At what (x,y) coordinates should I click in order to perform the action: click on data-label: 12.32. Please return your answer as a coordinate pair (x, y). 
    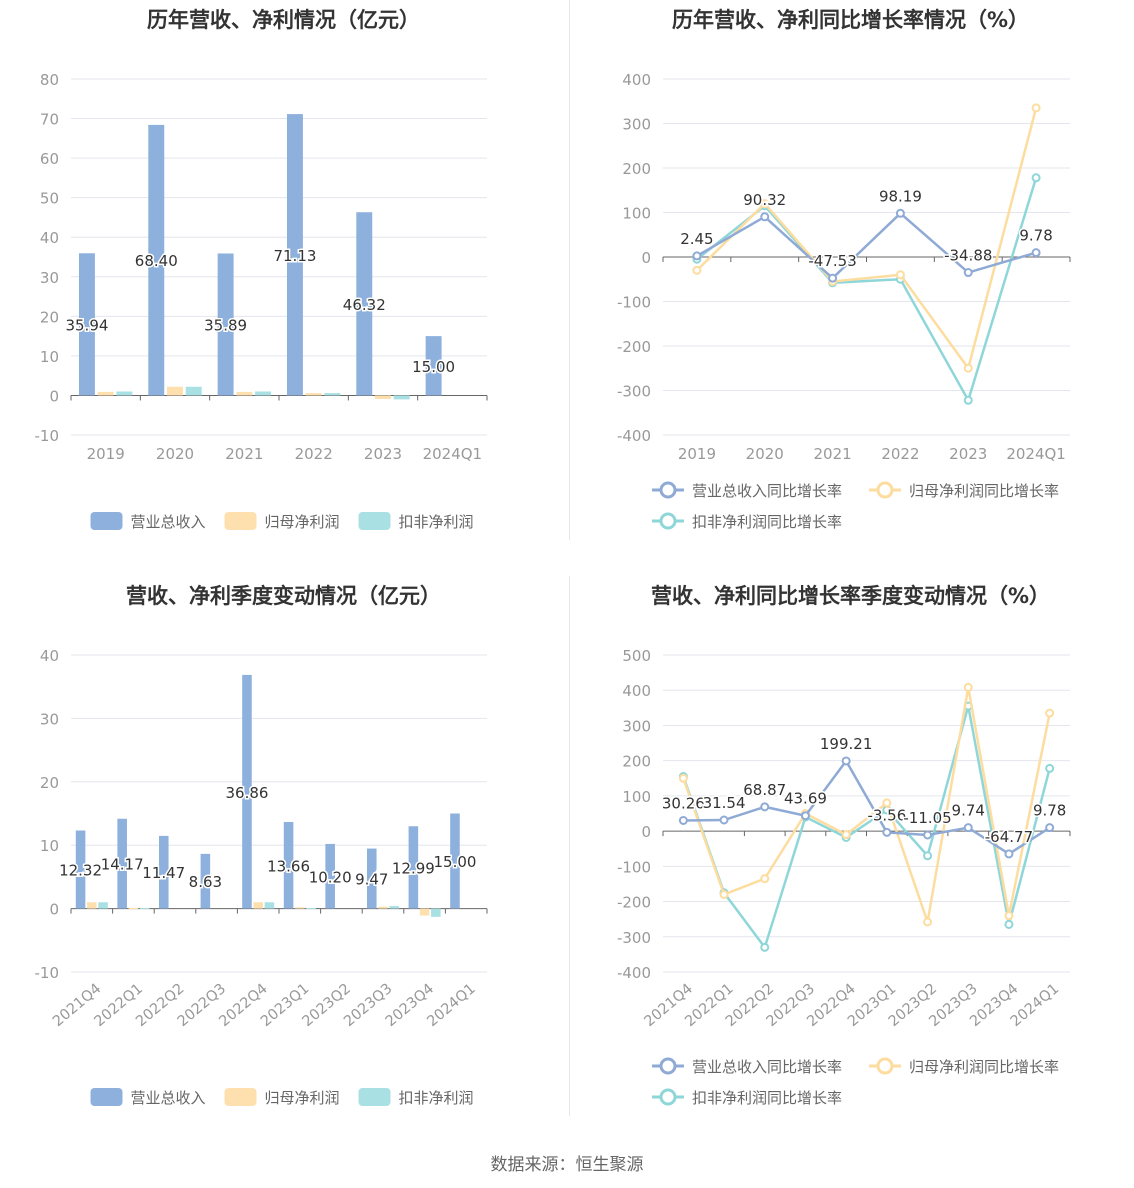
    Looking at the image, I should click on (80, 871).